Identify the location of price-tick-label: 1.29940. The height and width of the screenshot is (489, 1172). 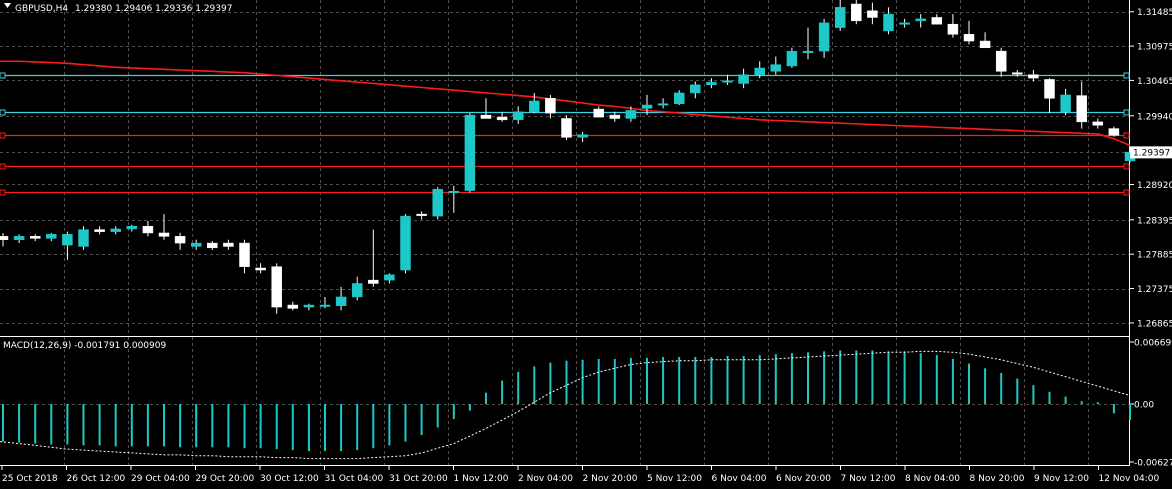
(1154, 117).